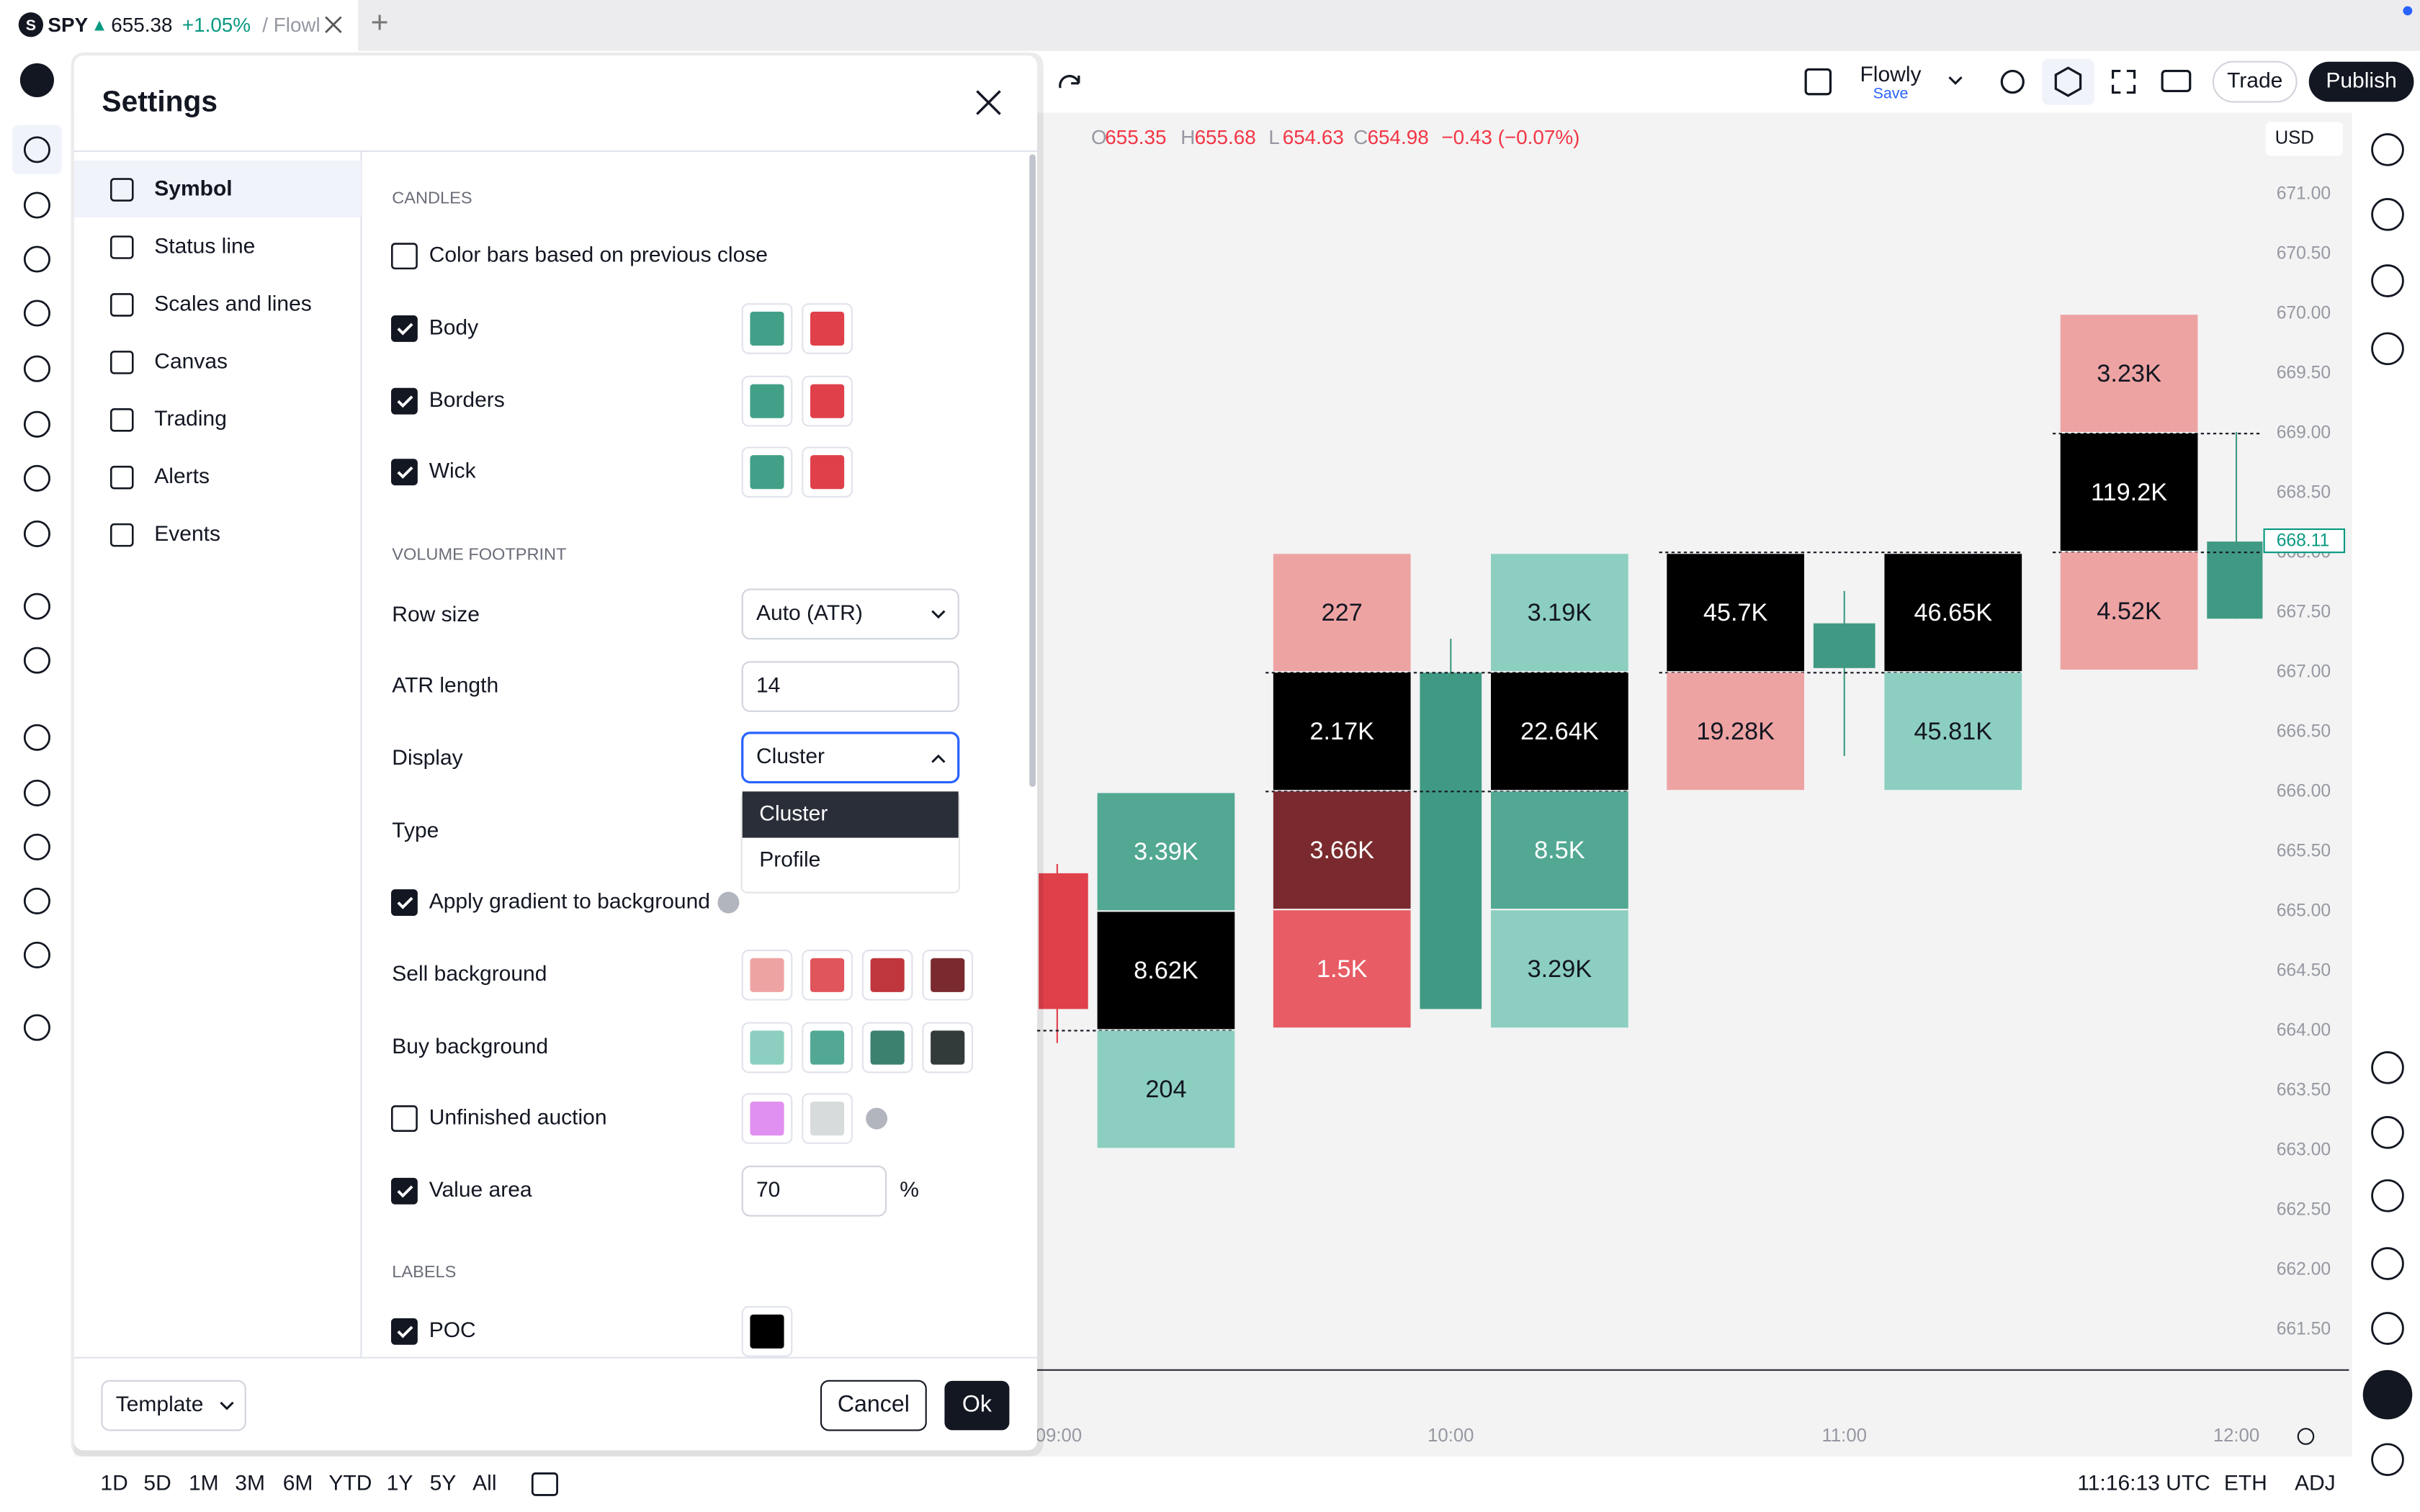 This screenshot has width=2420, height=1512. What do you see at coordinates (443, 1483) in the screenshot?
I see `range-button: 5Y` at bounding box center [443, 1483].